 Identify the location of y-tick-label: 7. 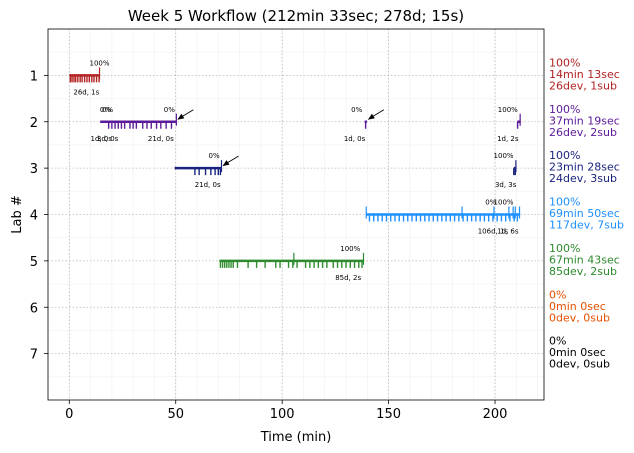
(34, 355).